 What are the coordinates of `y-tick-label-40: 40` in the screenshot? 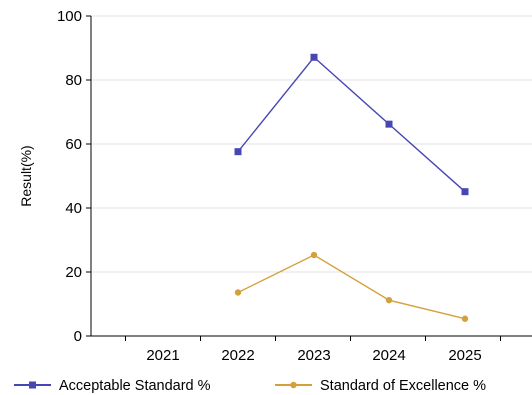 It's located at (73, 208).